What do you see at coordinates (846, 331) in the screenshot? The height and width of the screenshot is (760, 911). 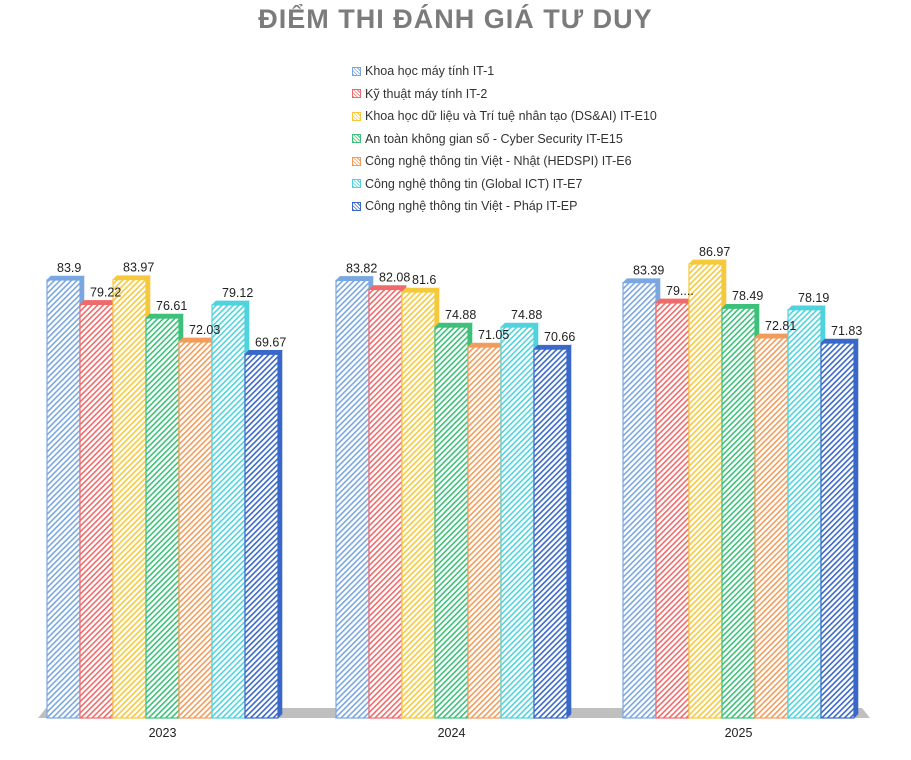 I see `data-label: 71.83` at bounding box center [846, 331].